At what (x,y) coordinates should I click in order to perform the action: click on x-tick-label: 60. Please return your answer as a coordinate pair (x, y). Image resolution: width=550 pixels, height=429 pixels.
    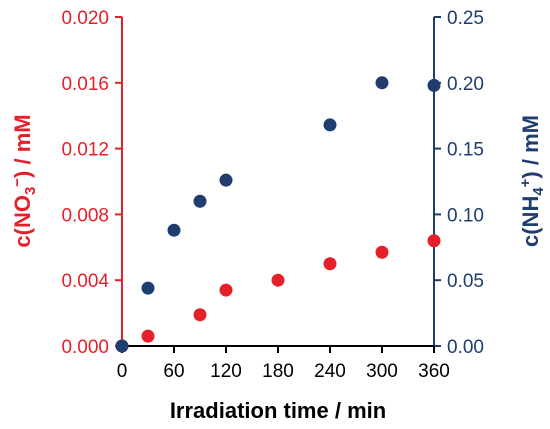
    Looking at the image, I should click on (173, 371).